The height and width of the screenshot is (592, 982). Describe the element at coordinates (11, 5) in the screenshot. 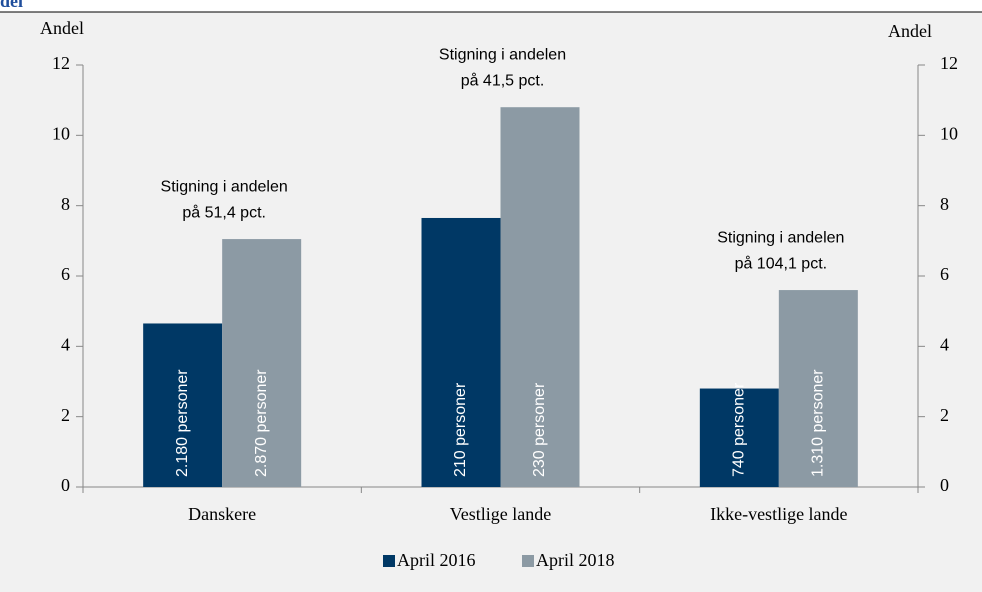

I see `chart-title: del` at that location.